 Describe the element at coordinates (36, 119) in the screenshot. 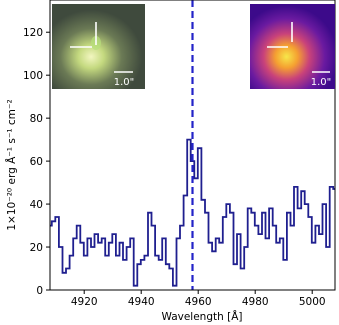

I see `y-tick-label: 80` at that location.